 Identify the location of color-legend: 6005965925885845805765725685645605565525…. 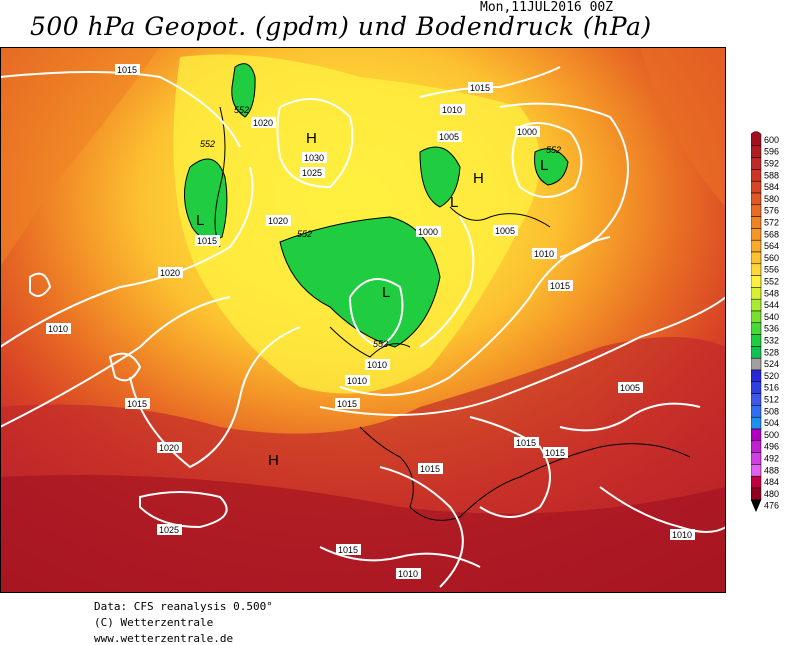
(765, 322).